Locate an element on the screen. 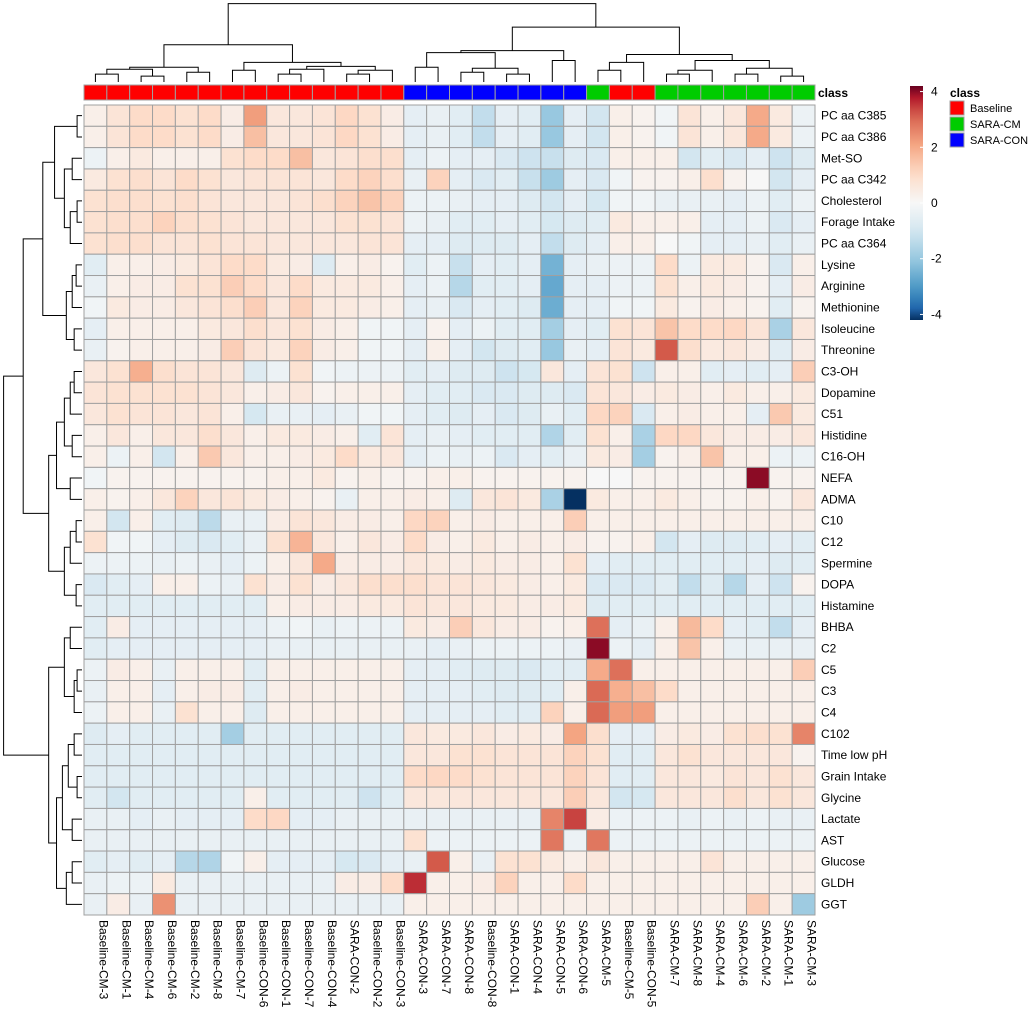 The height and width of the screenshot is (1013, 1028). color-scale-tick-label: 2 is located at coordinates (934, 147).